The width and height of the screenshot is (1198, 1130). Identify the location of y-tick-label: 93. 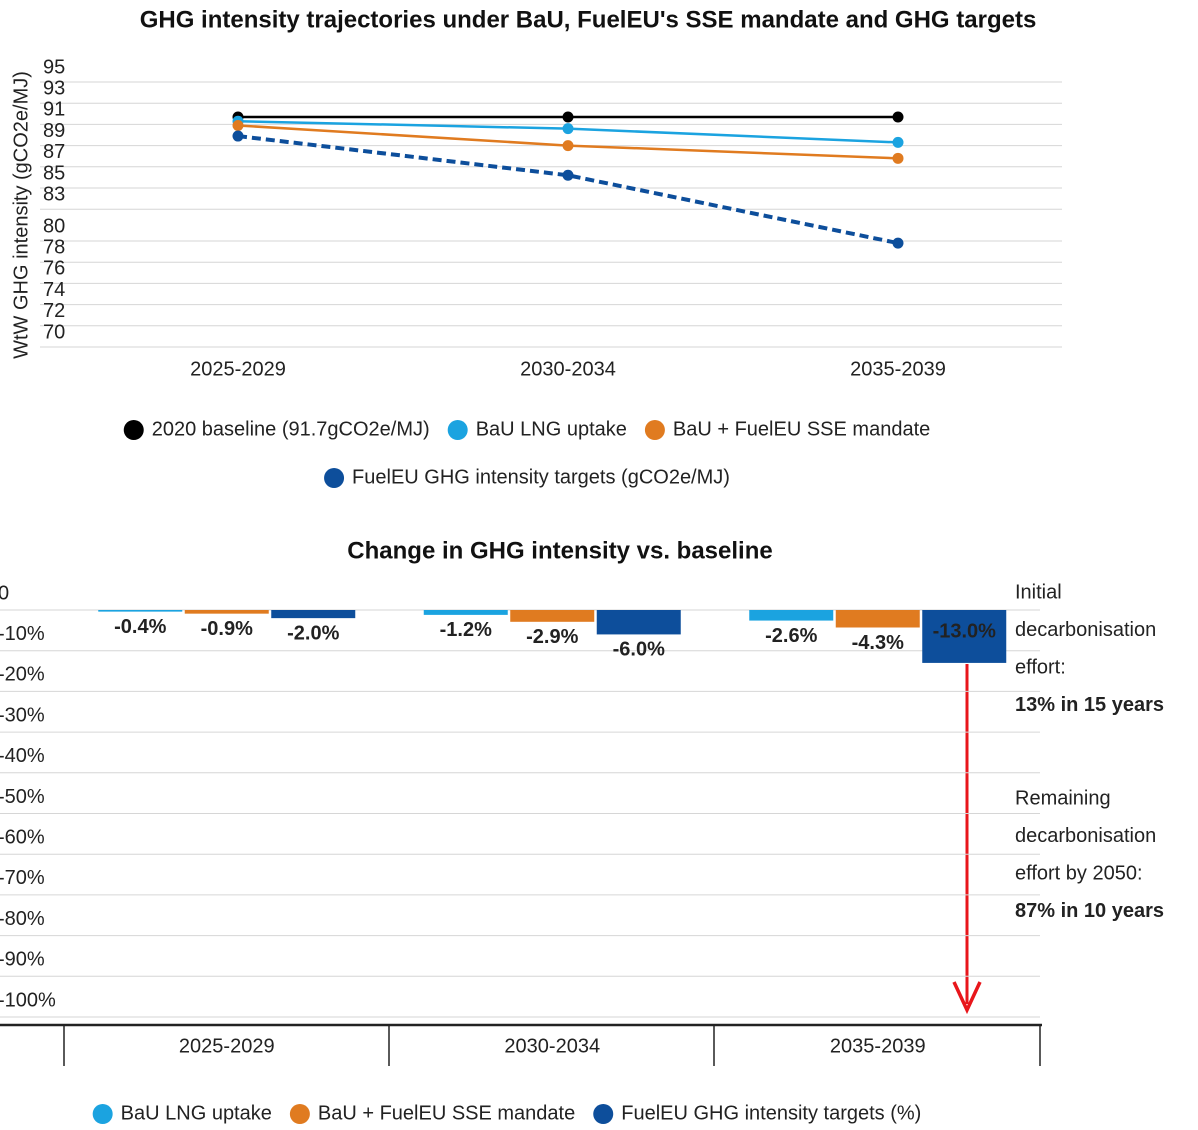
(54, 88).